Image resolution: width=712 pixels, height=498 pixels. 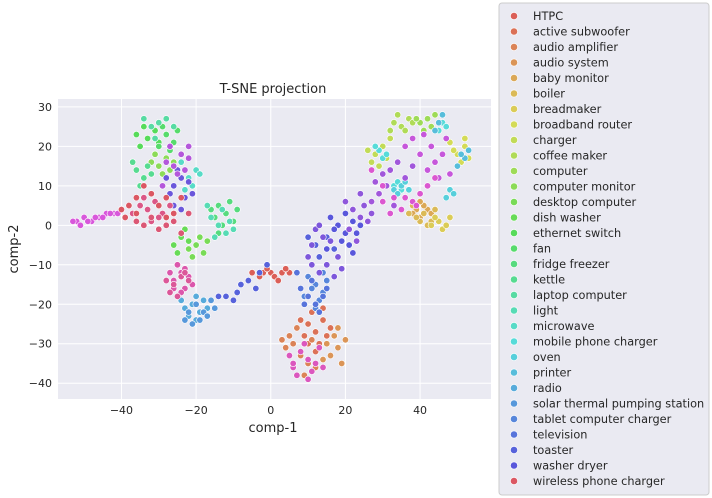 I want to click on legend-entry: light, so click(x=546, y=311).